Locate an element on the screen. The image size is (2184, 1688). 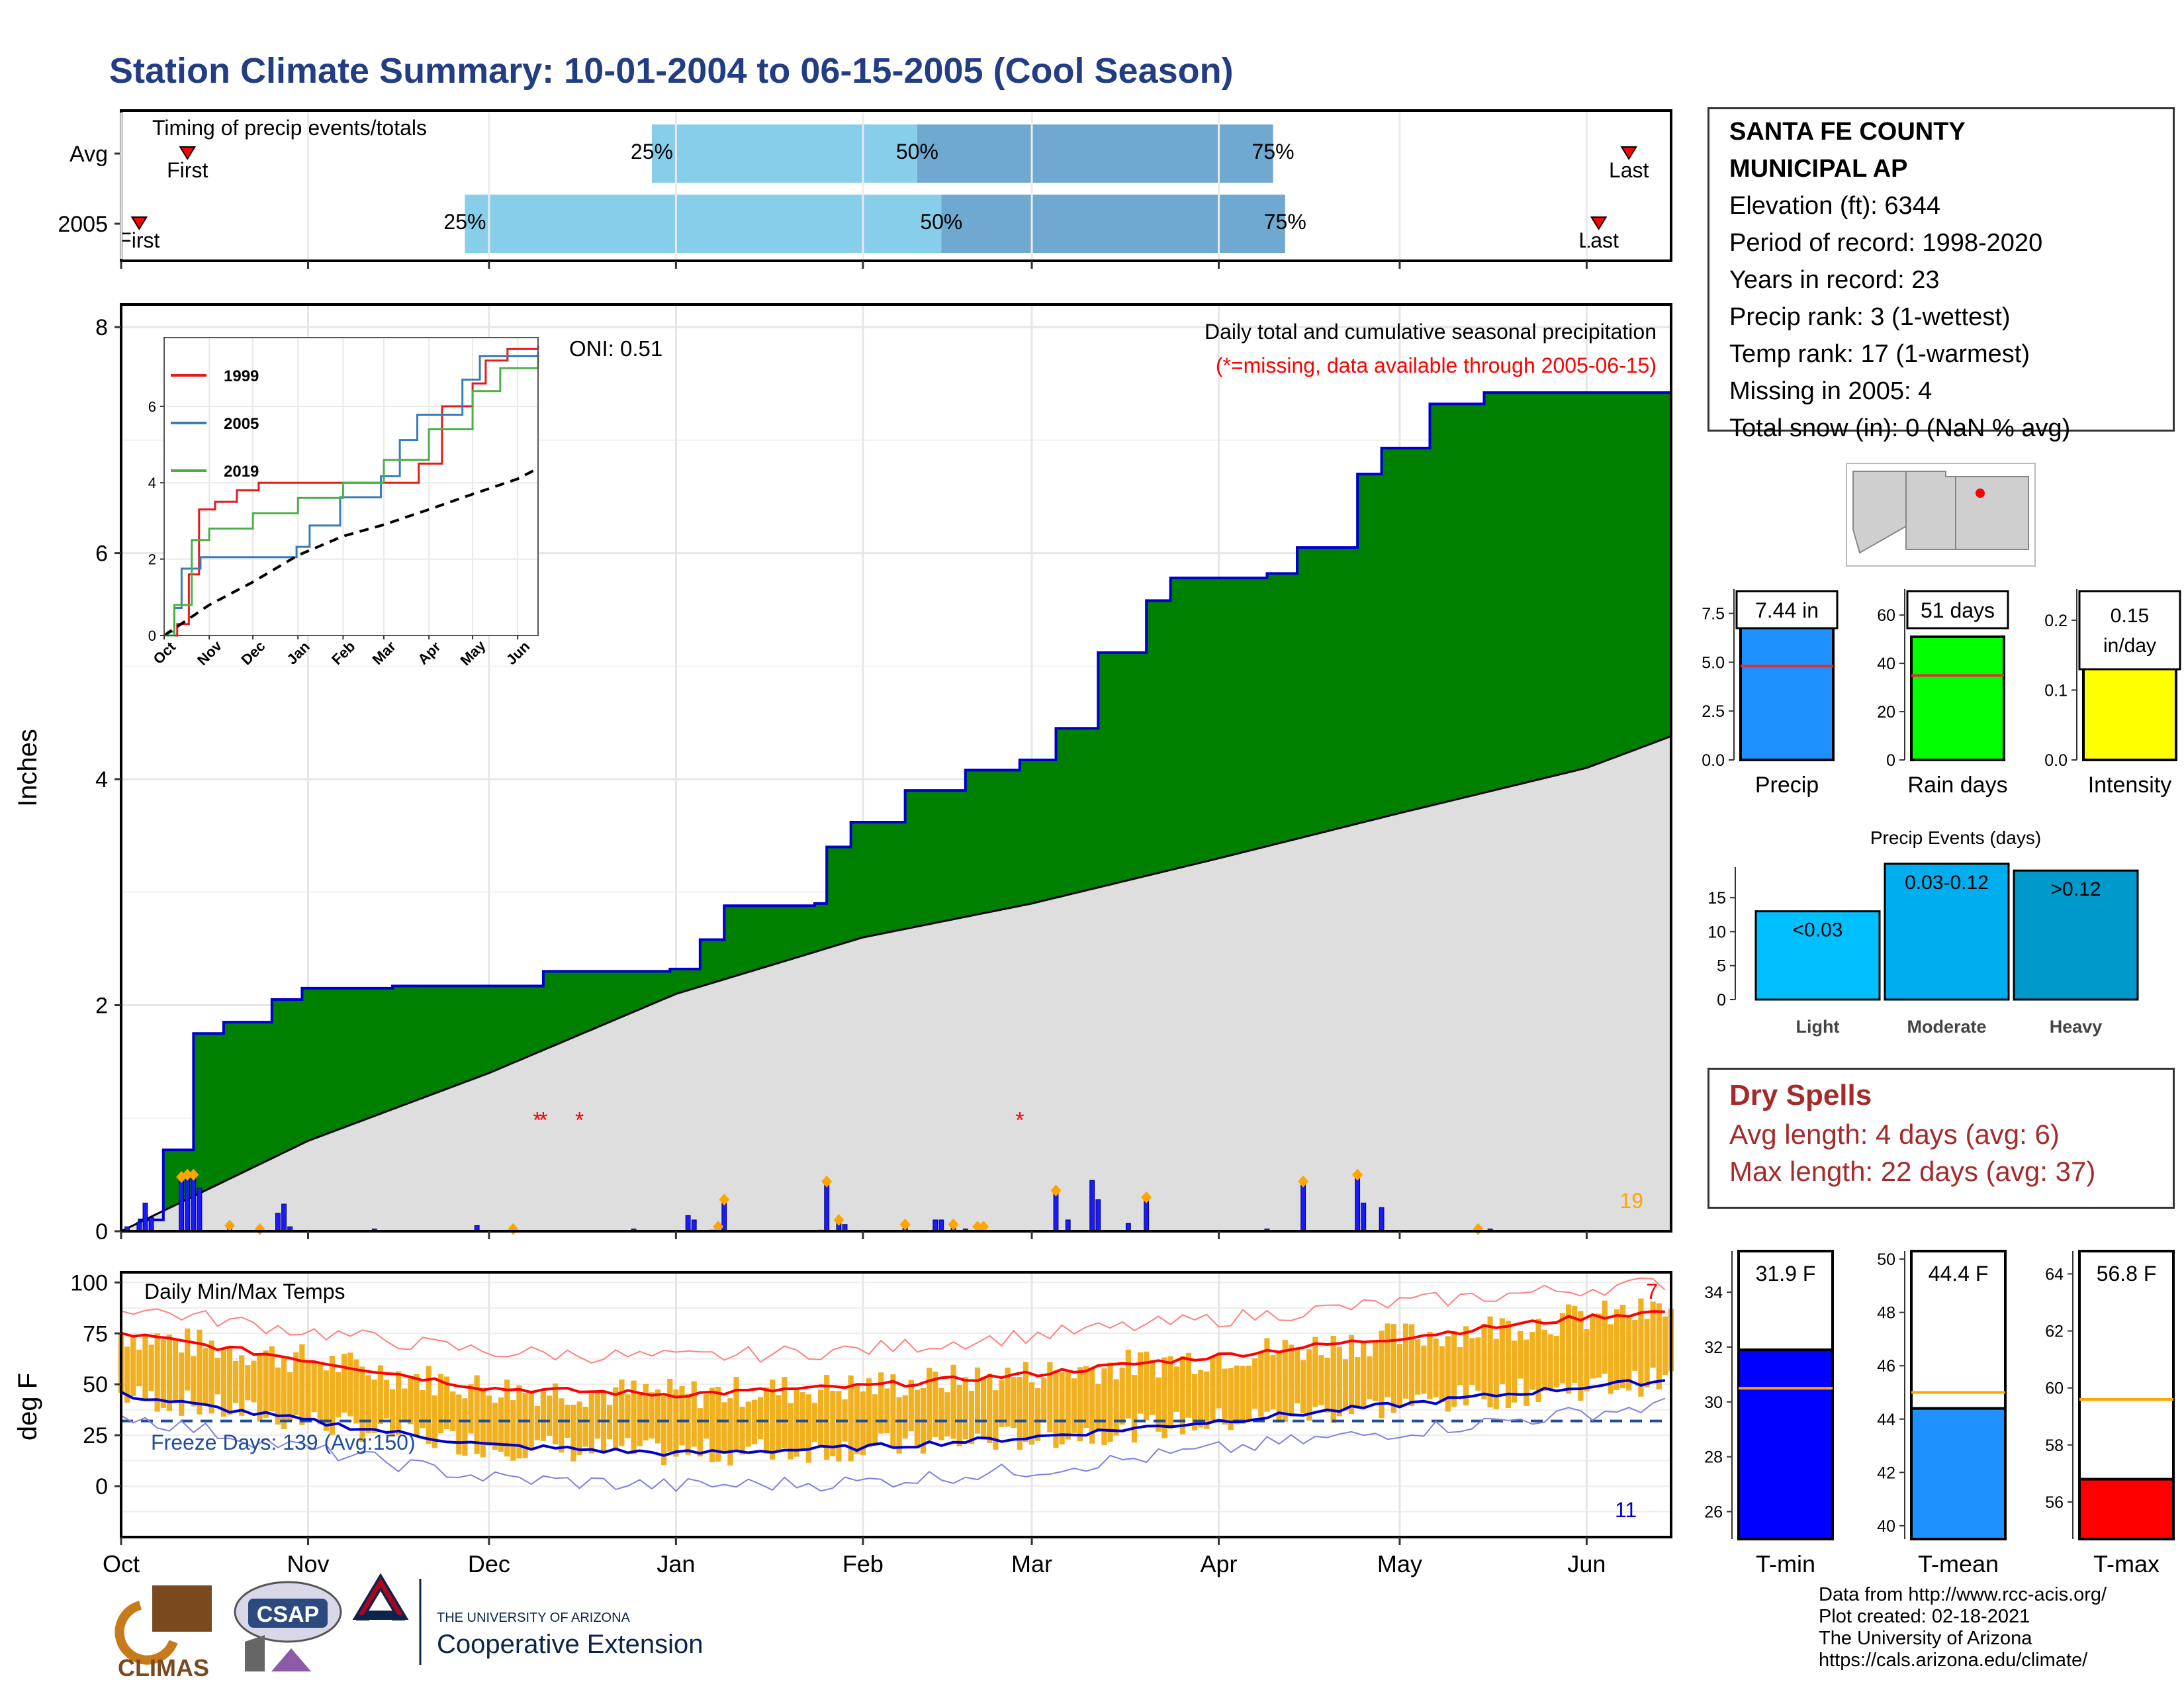
map-region-shape is located at coordinates (1931, 510).